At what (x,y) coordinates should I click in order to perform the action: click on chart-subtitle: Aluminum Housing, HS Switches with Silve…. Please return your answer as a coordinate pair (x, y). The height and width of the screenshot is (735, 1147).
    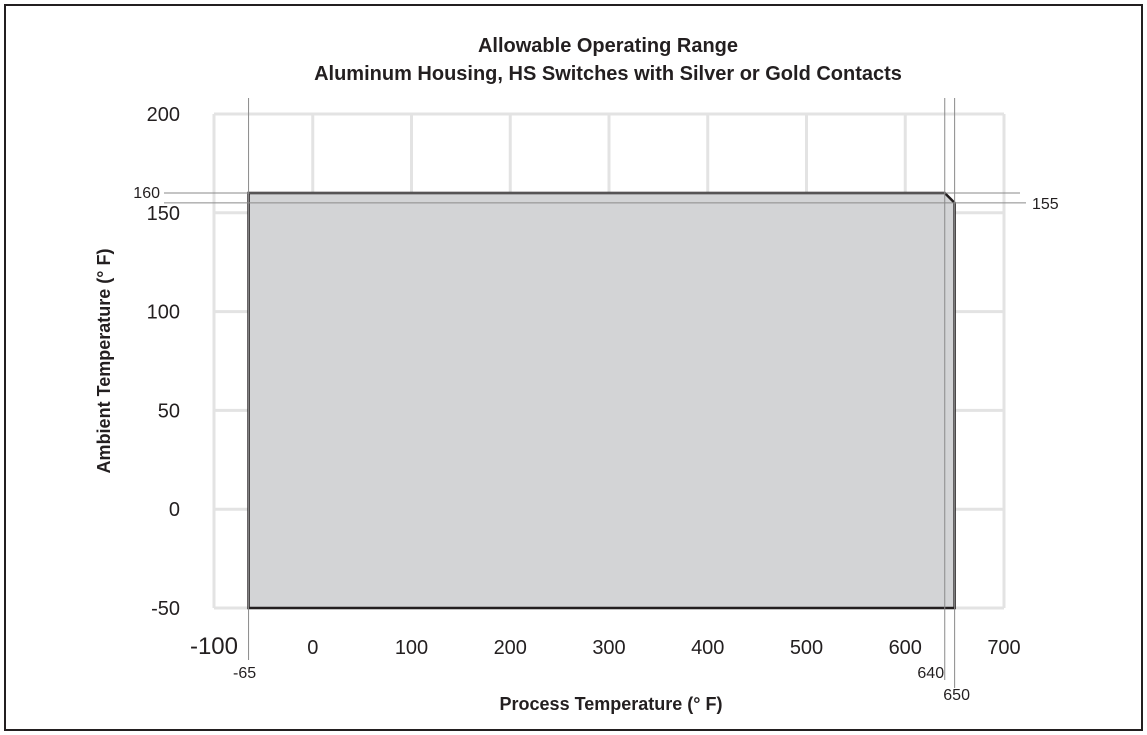
    Looking at the image, I should click on (608, 74).